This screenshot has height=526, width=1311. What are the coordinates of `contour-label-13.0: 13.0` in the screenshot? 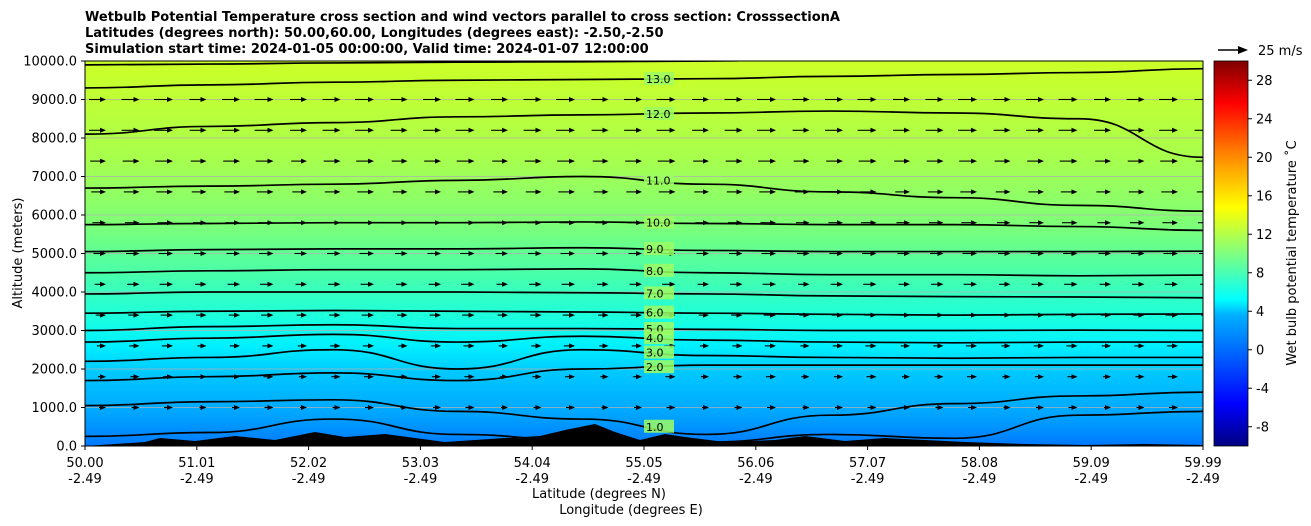 It's located at (658, 79).